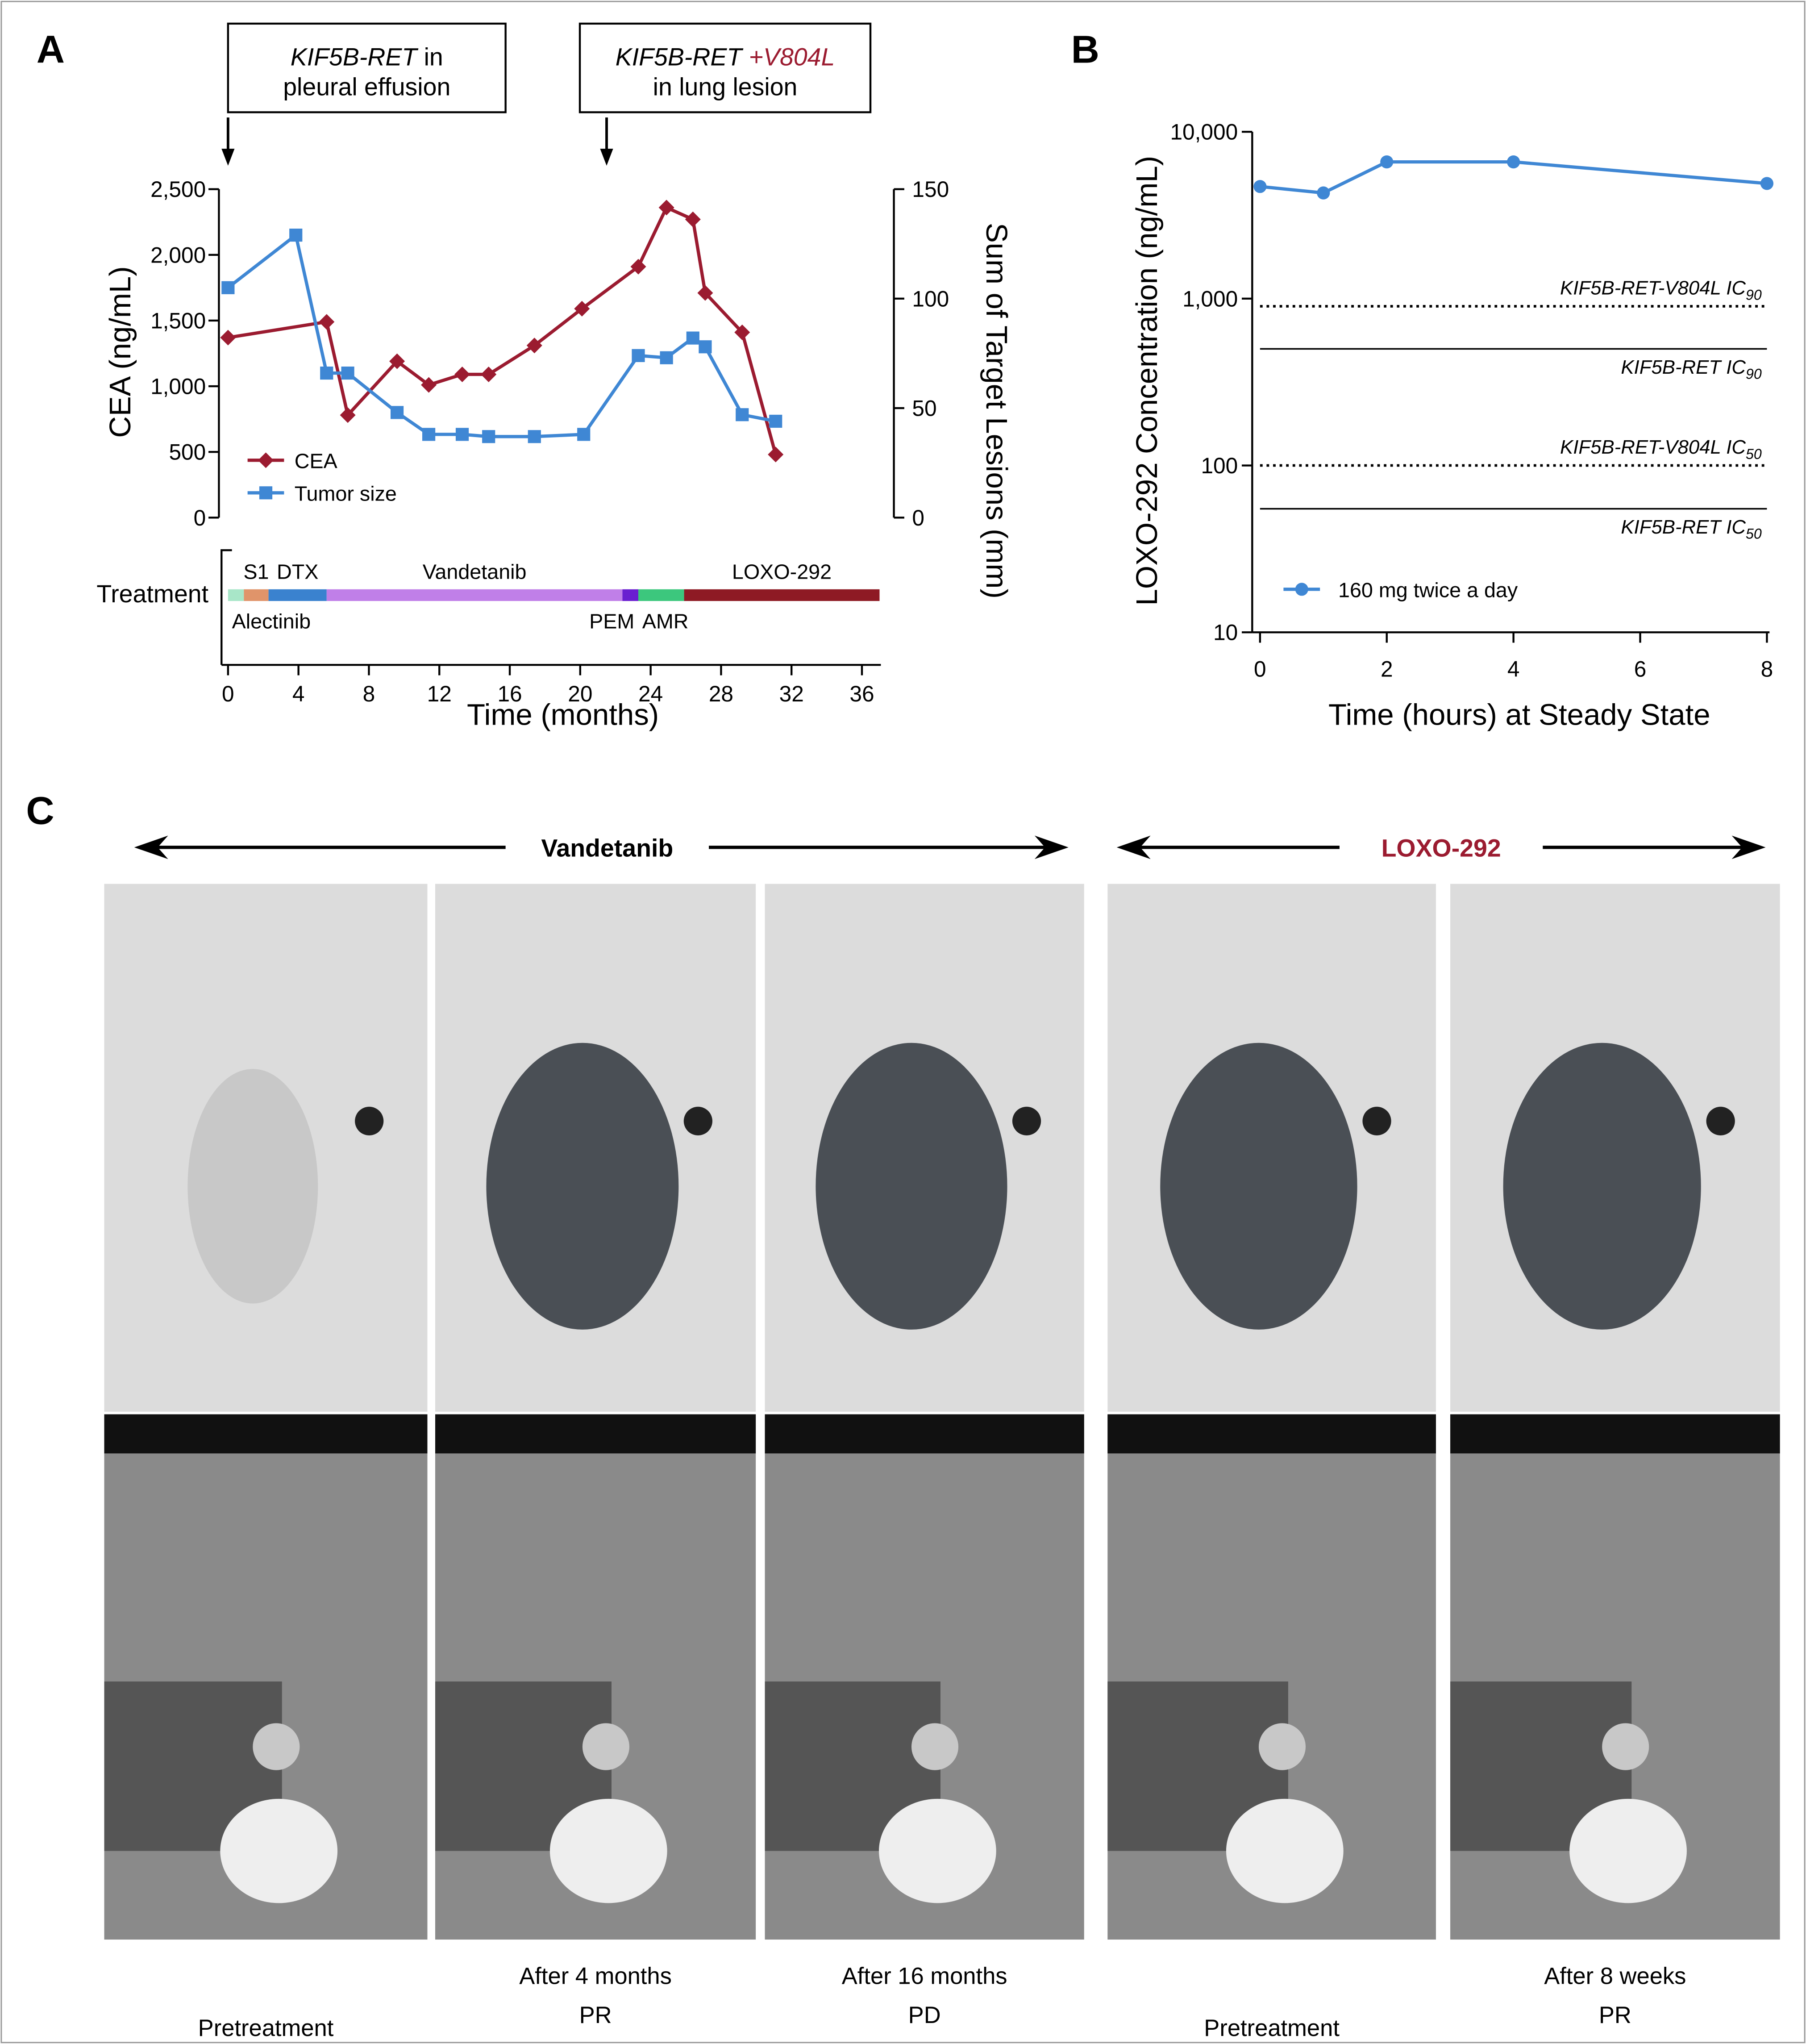  Describe the element at coordinates (996, 411) in the screenshot. I see `y2-axis-title: Sum of Target Lesions (mm)` at that location.